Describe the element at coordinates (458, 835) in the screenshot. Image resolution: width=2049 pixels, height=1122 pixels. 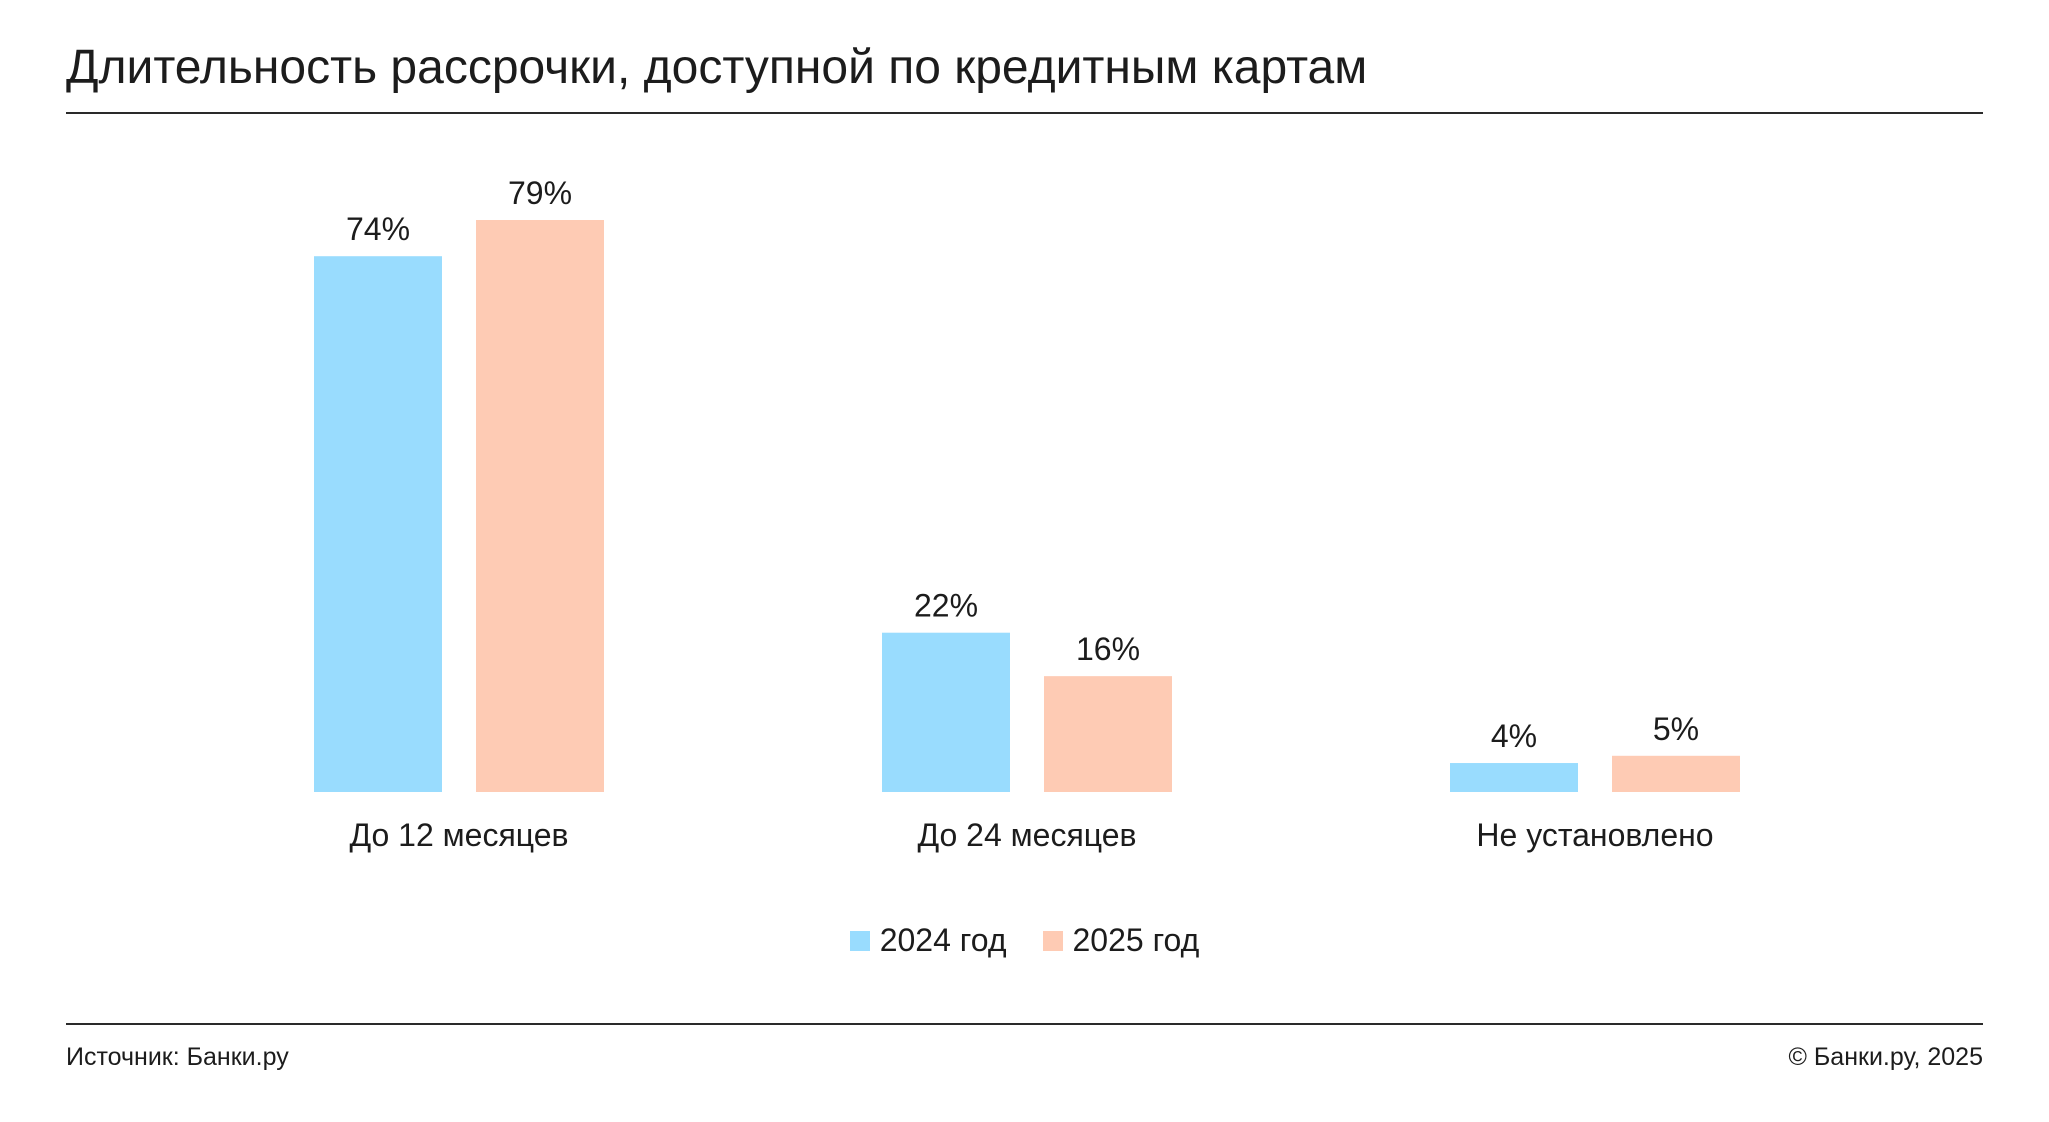
I see `category-label-1: До 12 месяцев` at that location.